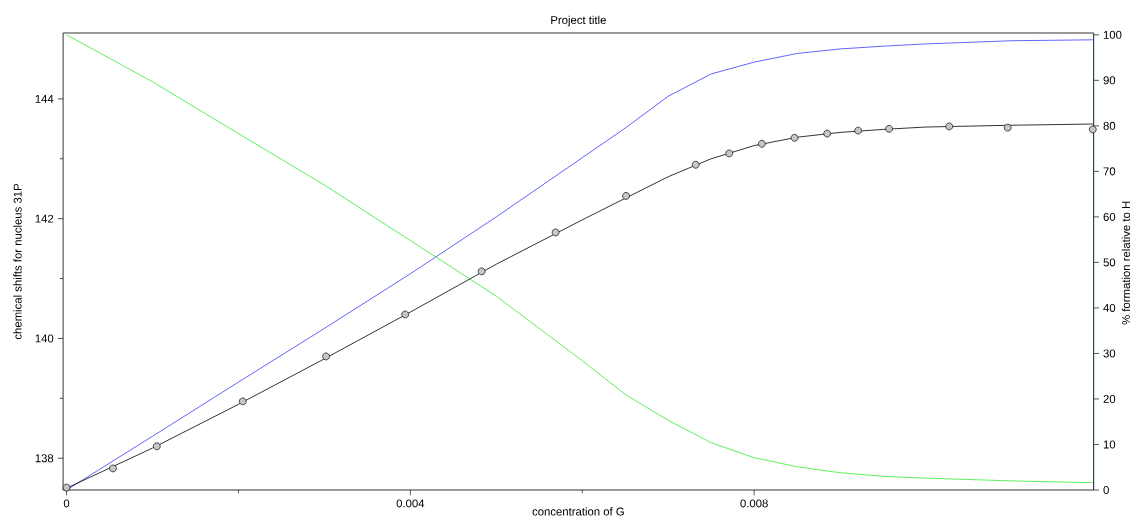  Describe the element at coordinates (578, 21) in the screenshot. I see `chart-title: Project title` at that location.